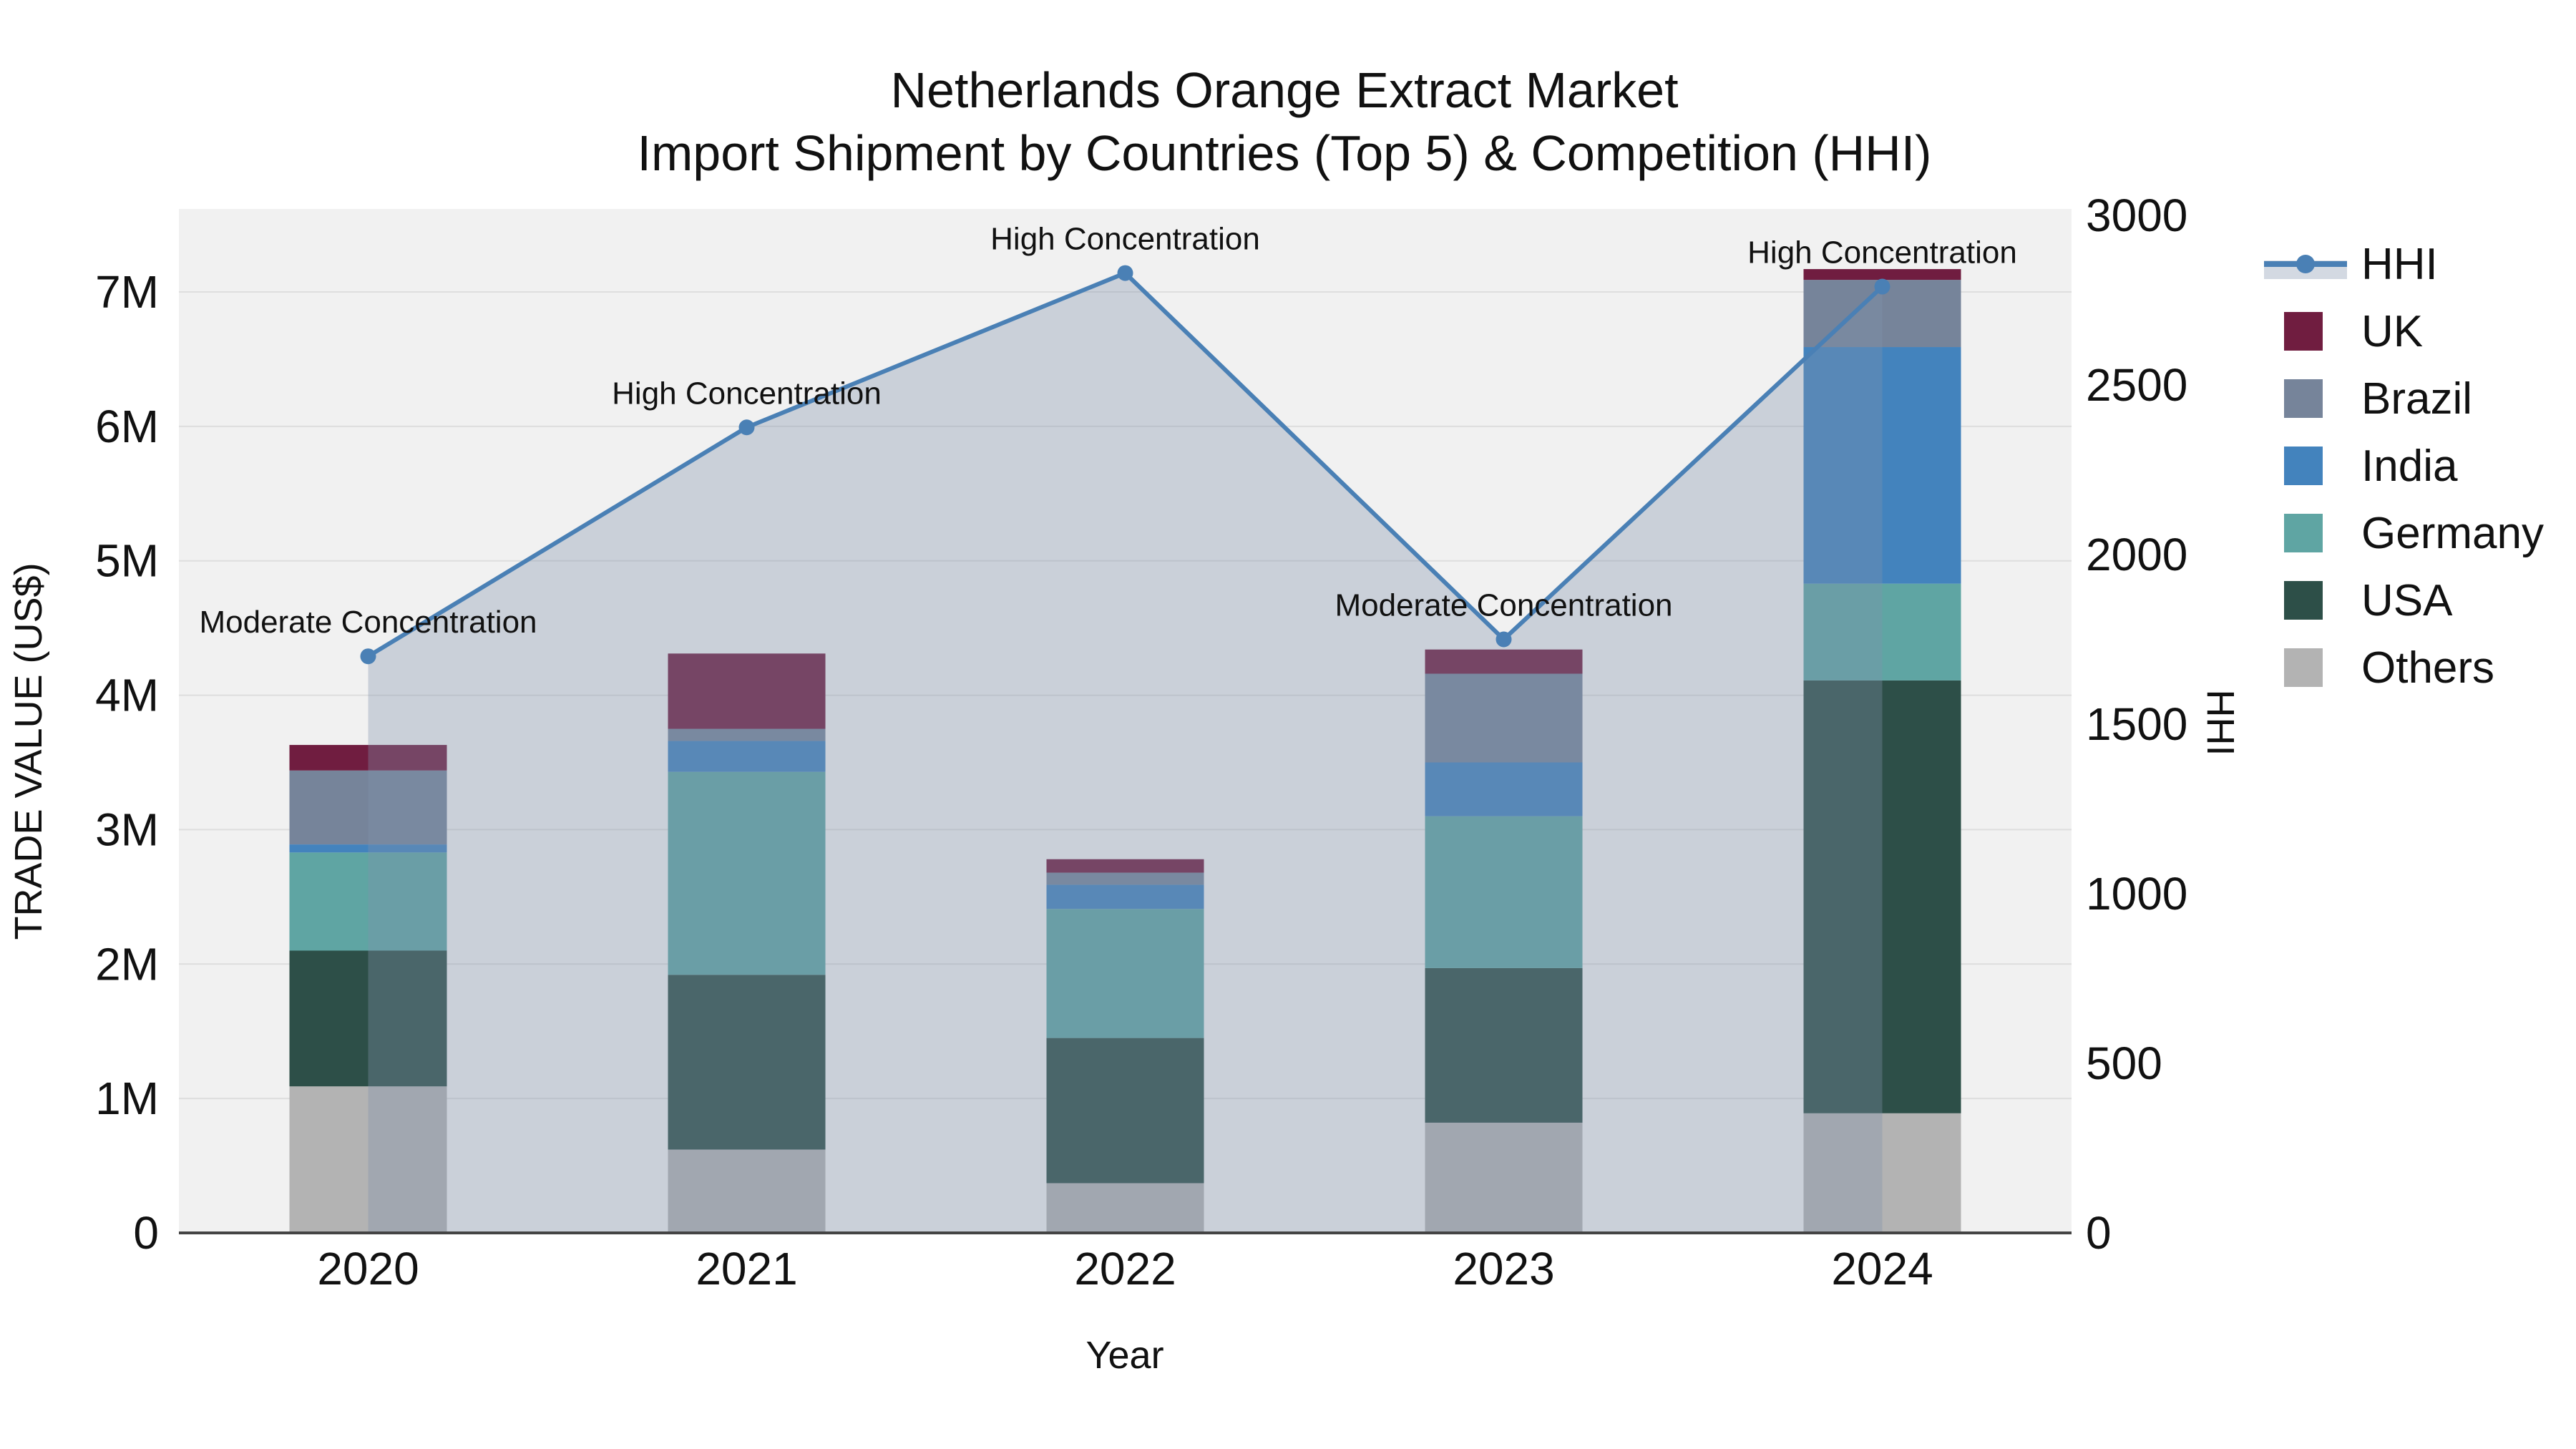 This screenshot has width=2576, height=1449. What do you see at coordinates (1503, 605) in the screenshot?
I see `annotation-2023: Moderate Concentration` at bounding box center [1503, 605].